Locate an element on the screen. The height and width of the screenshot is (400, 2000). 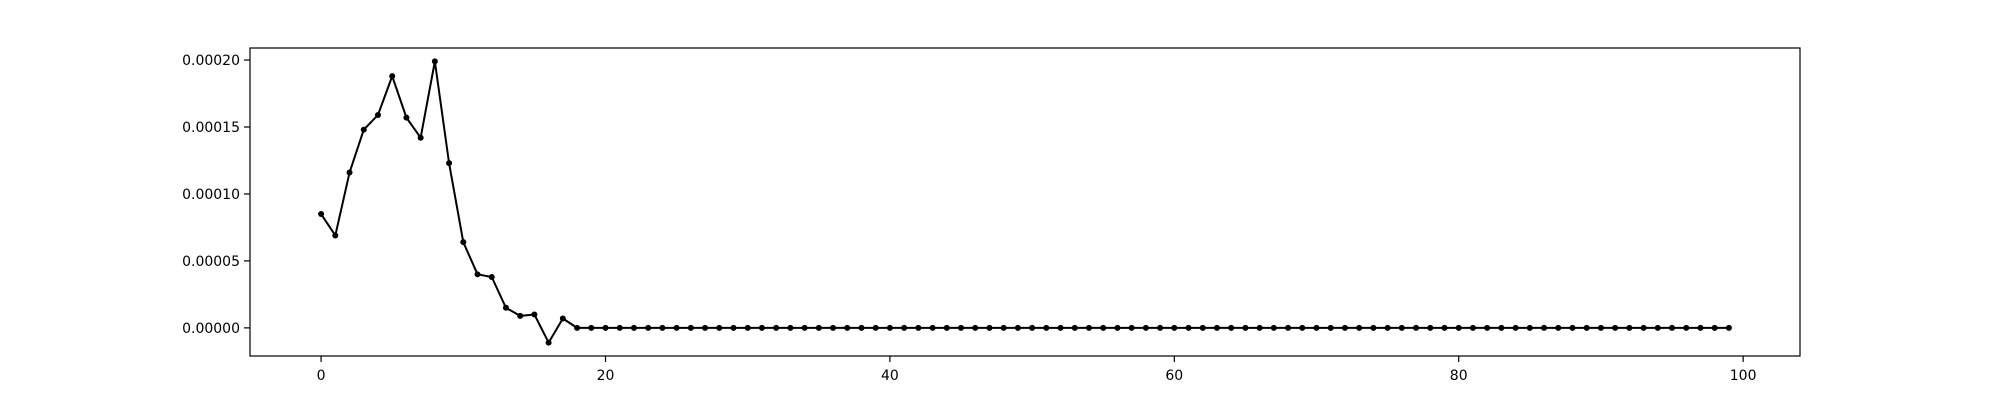
x-tick-label: 60 is located at coordinates (1174, 376).